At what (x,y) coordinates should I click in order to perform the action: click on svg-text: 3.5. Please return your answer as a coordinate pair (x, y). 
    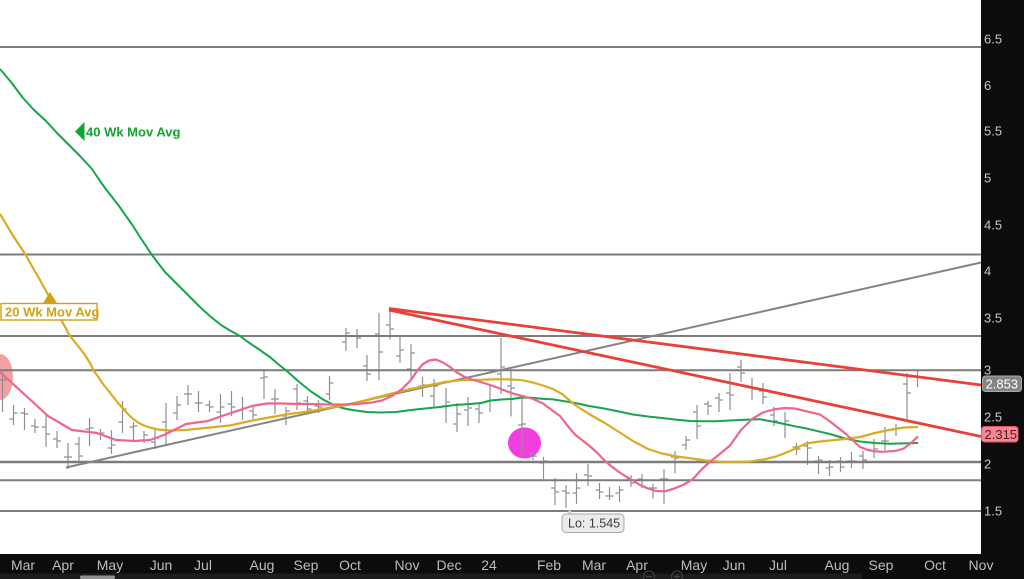
    Looking at the image, I should click on (993, 318).